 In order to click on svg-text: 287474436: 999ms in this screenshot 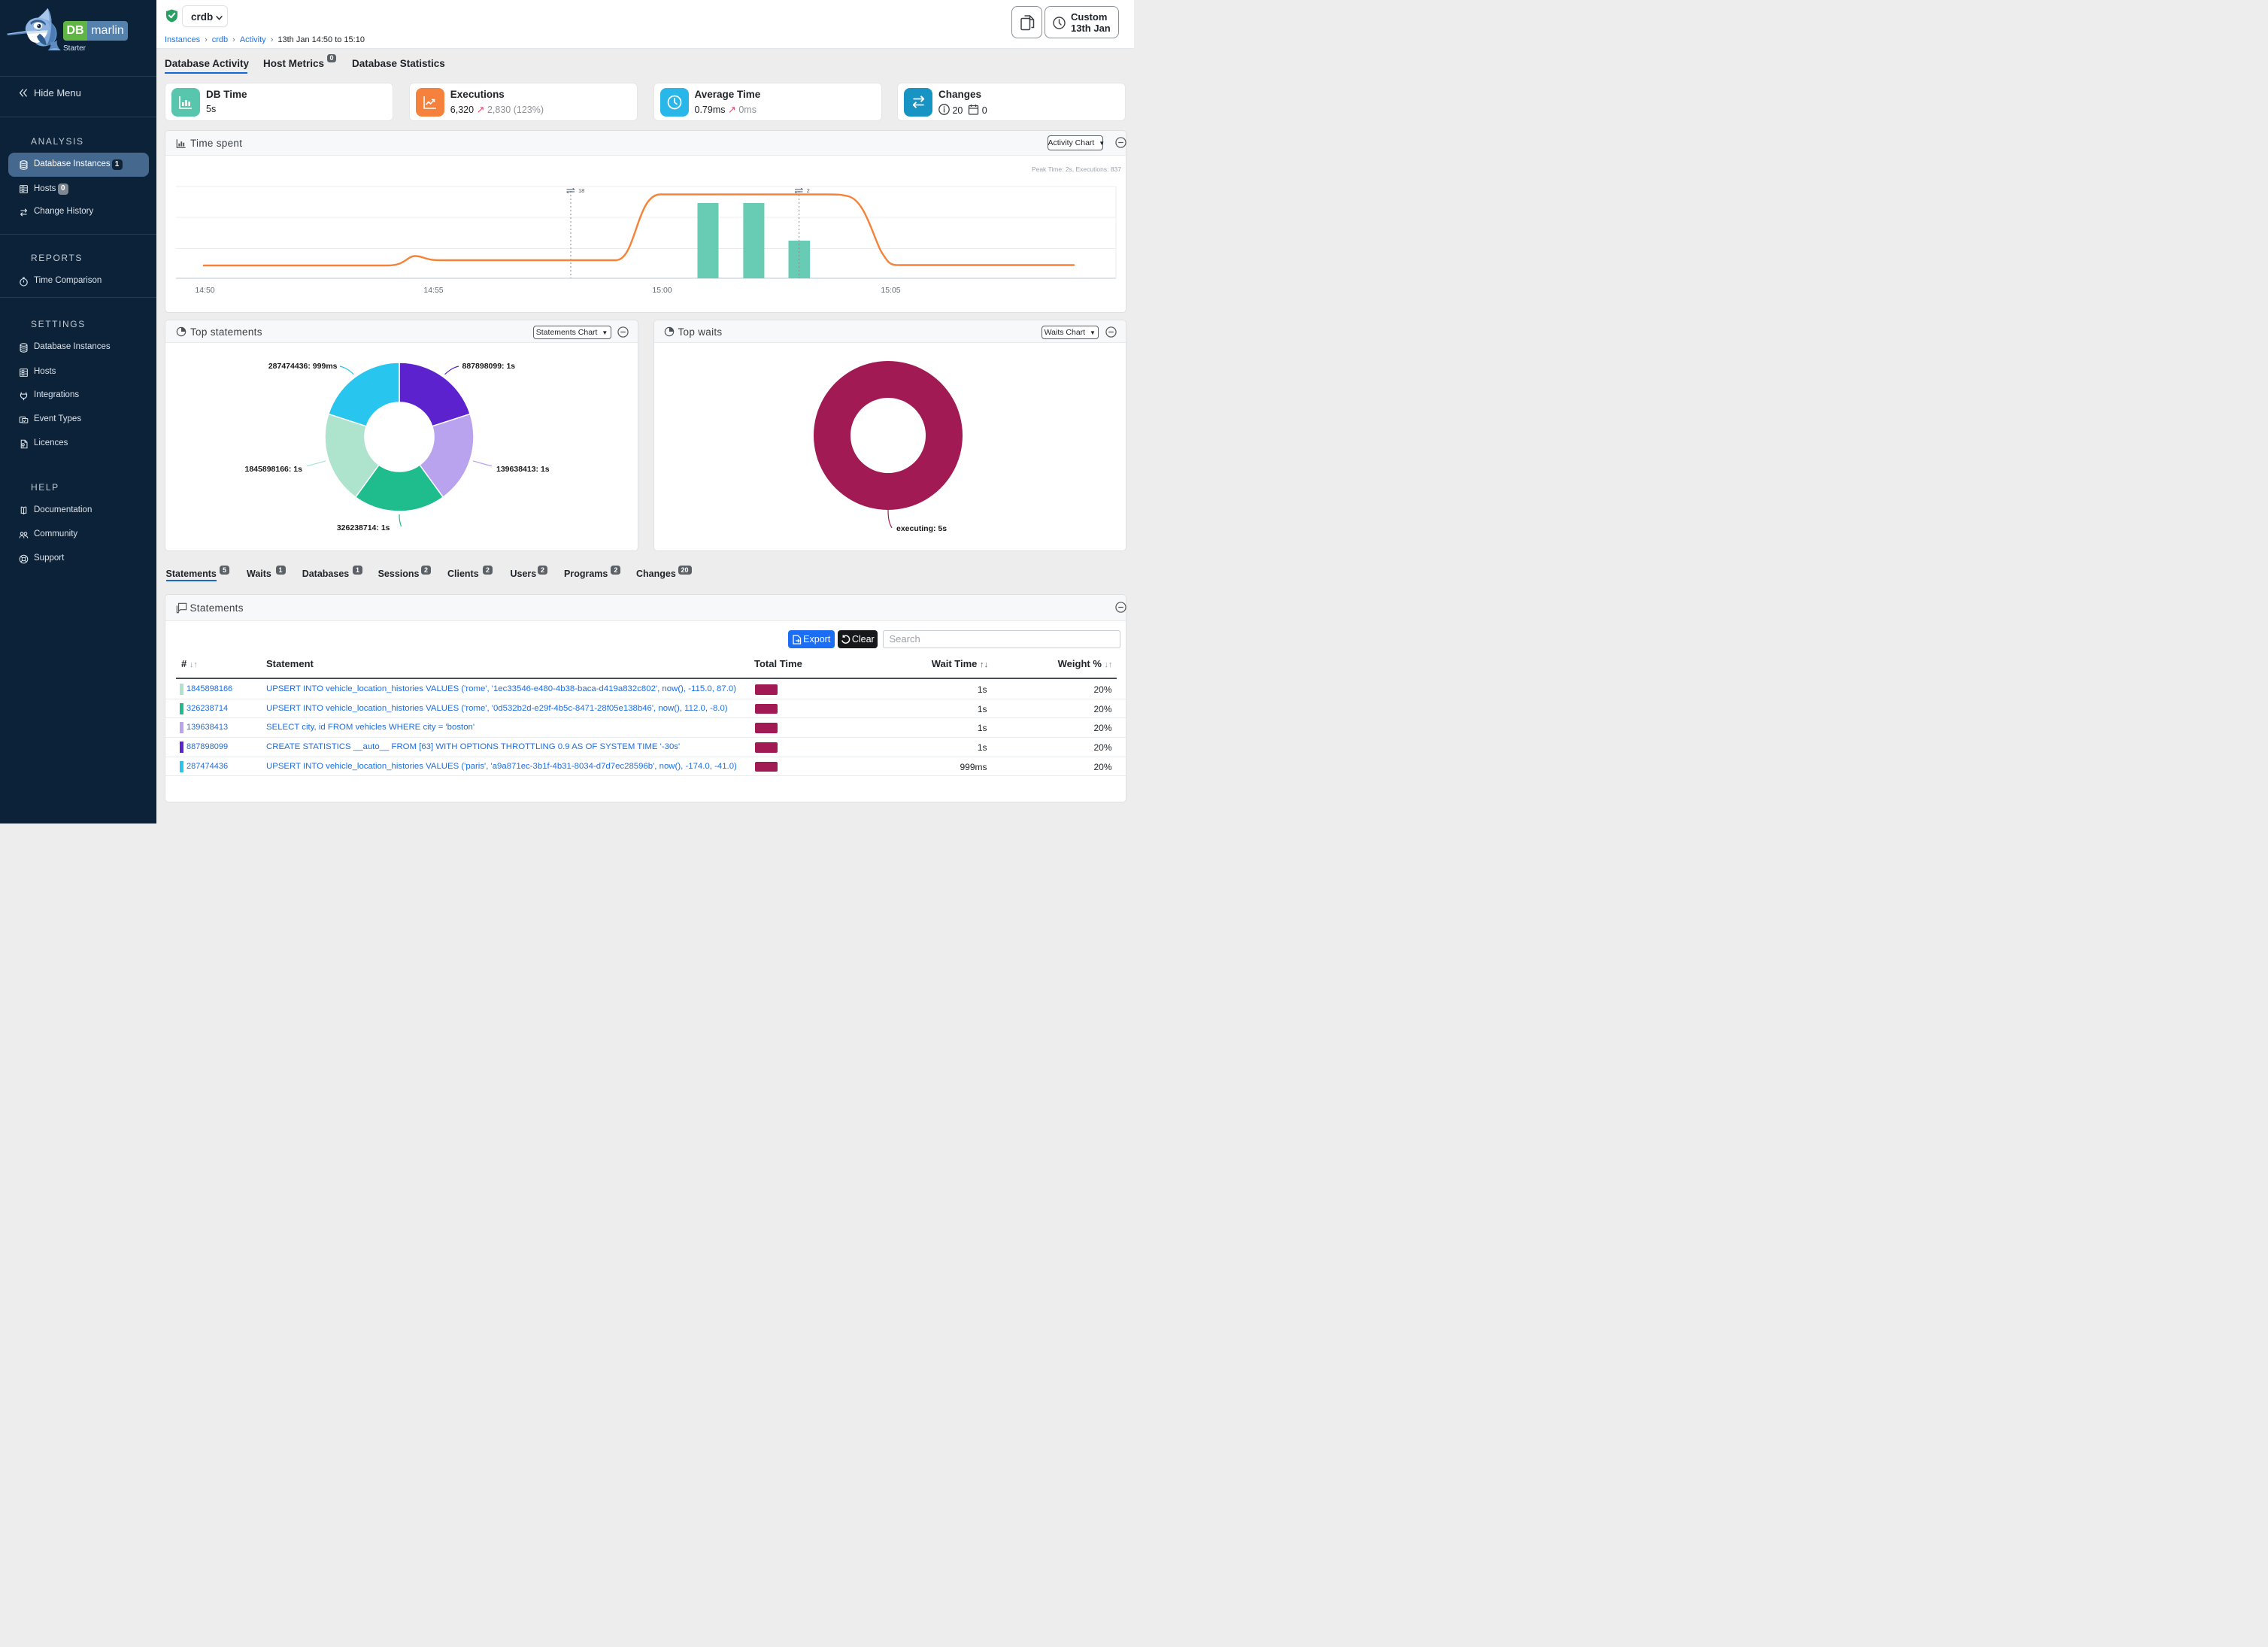, I will do `click(302, 366)`.